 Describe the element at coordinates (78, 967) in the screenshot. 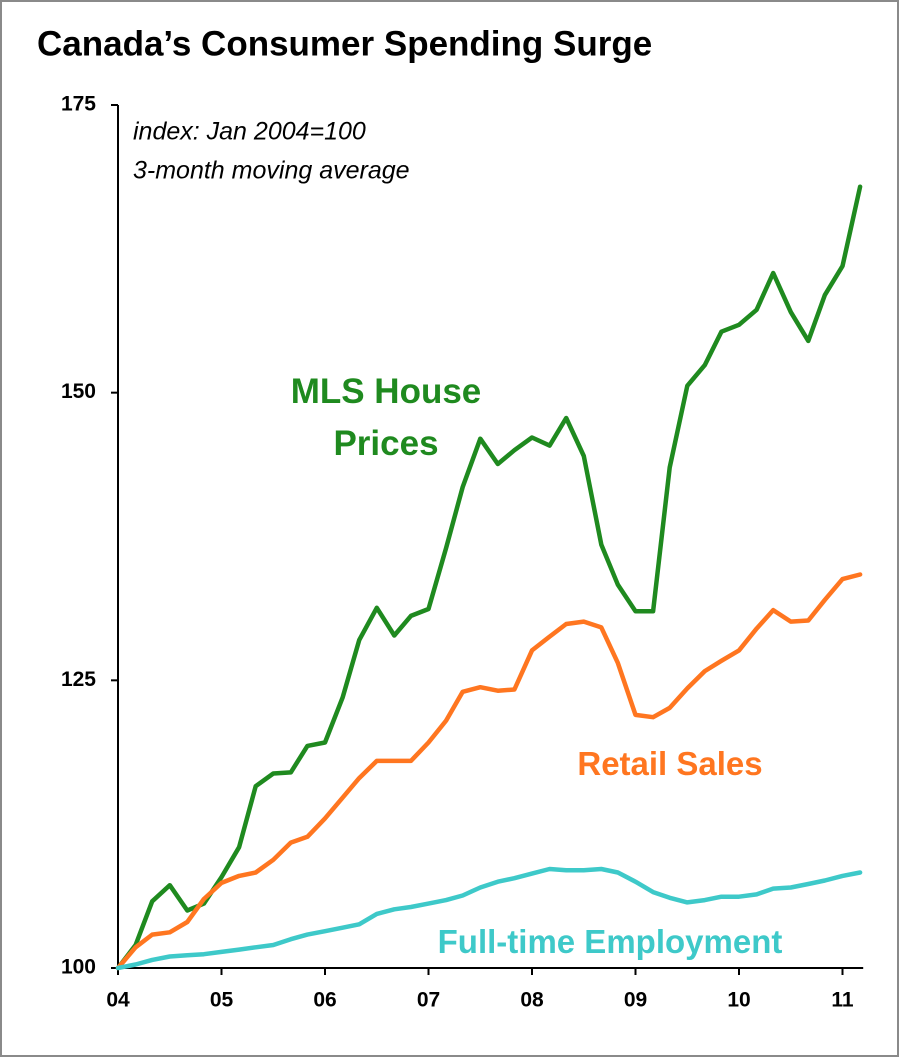

I see `y-tick-label: 100` at that location.